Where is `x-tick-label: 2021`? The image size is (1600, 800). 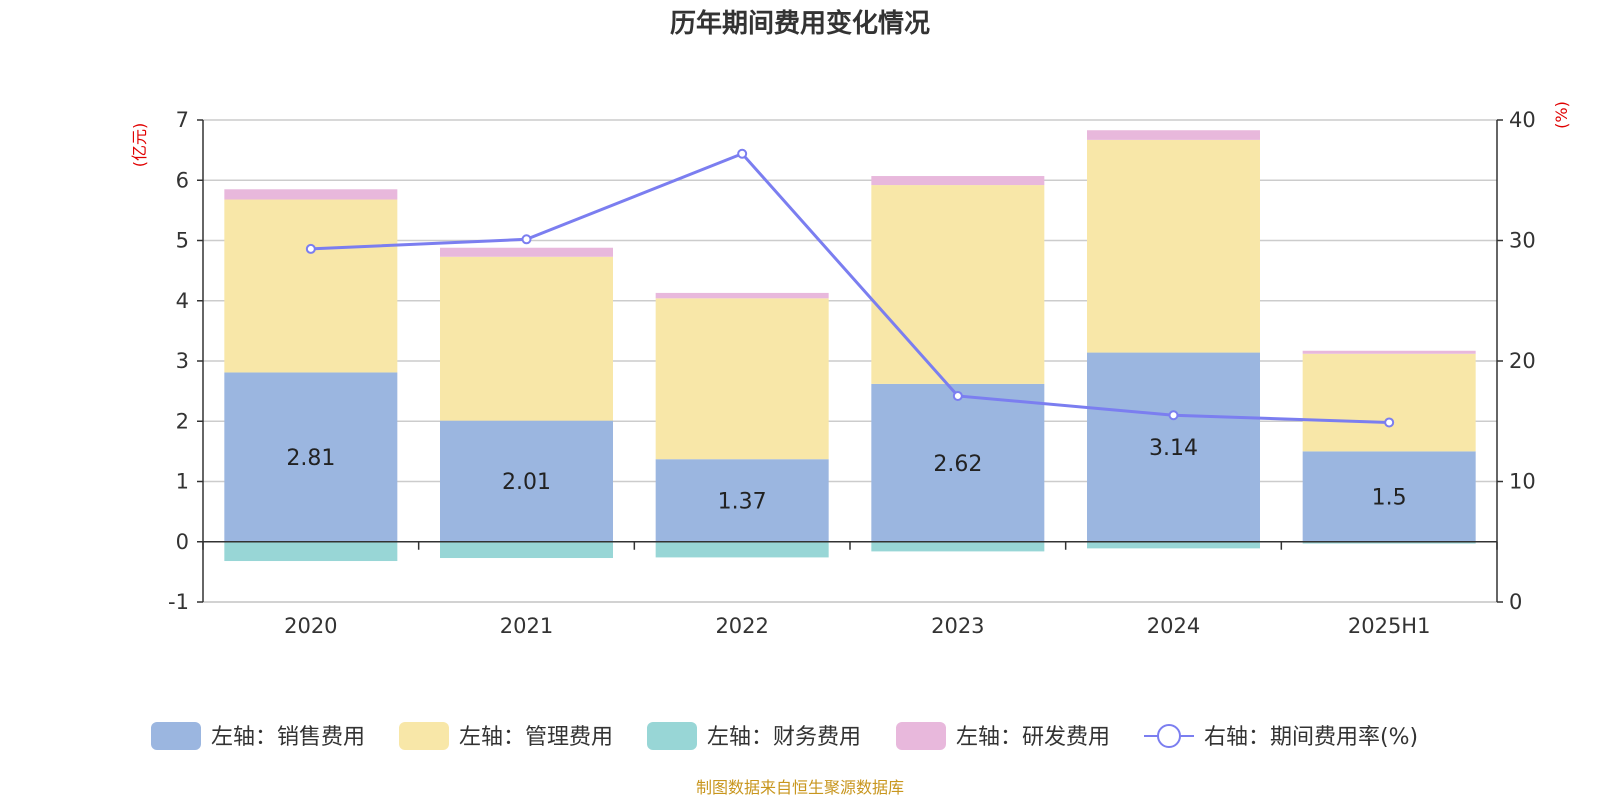
x-tick-label: 2021 is located at coordinates (526, 626).